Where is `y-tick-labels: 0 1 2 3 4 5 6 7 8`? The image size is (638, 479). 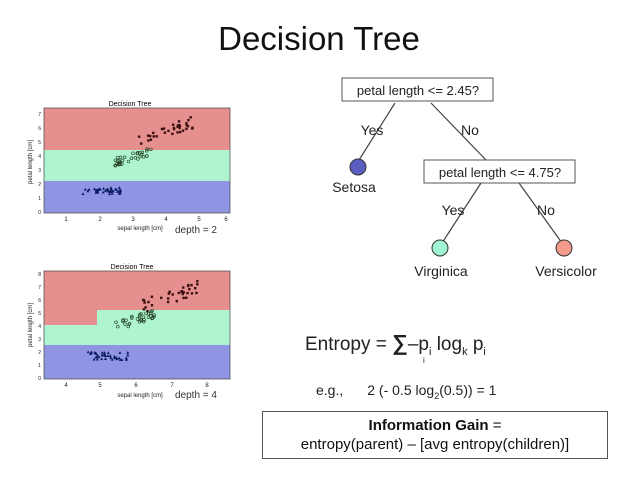
y-tick-labels: 0 1 2 3 4 5 6 7 8 is located at coordinates (39, 327).